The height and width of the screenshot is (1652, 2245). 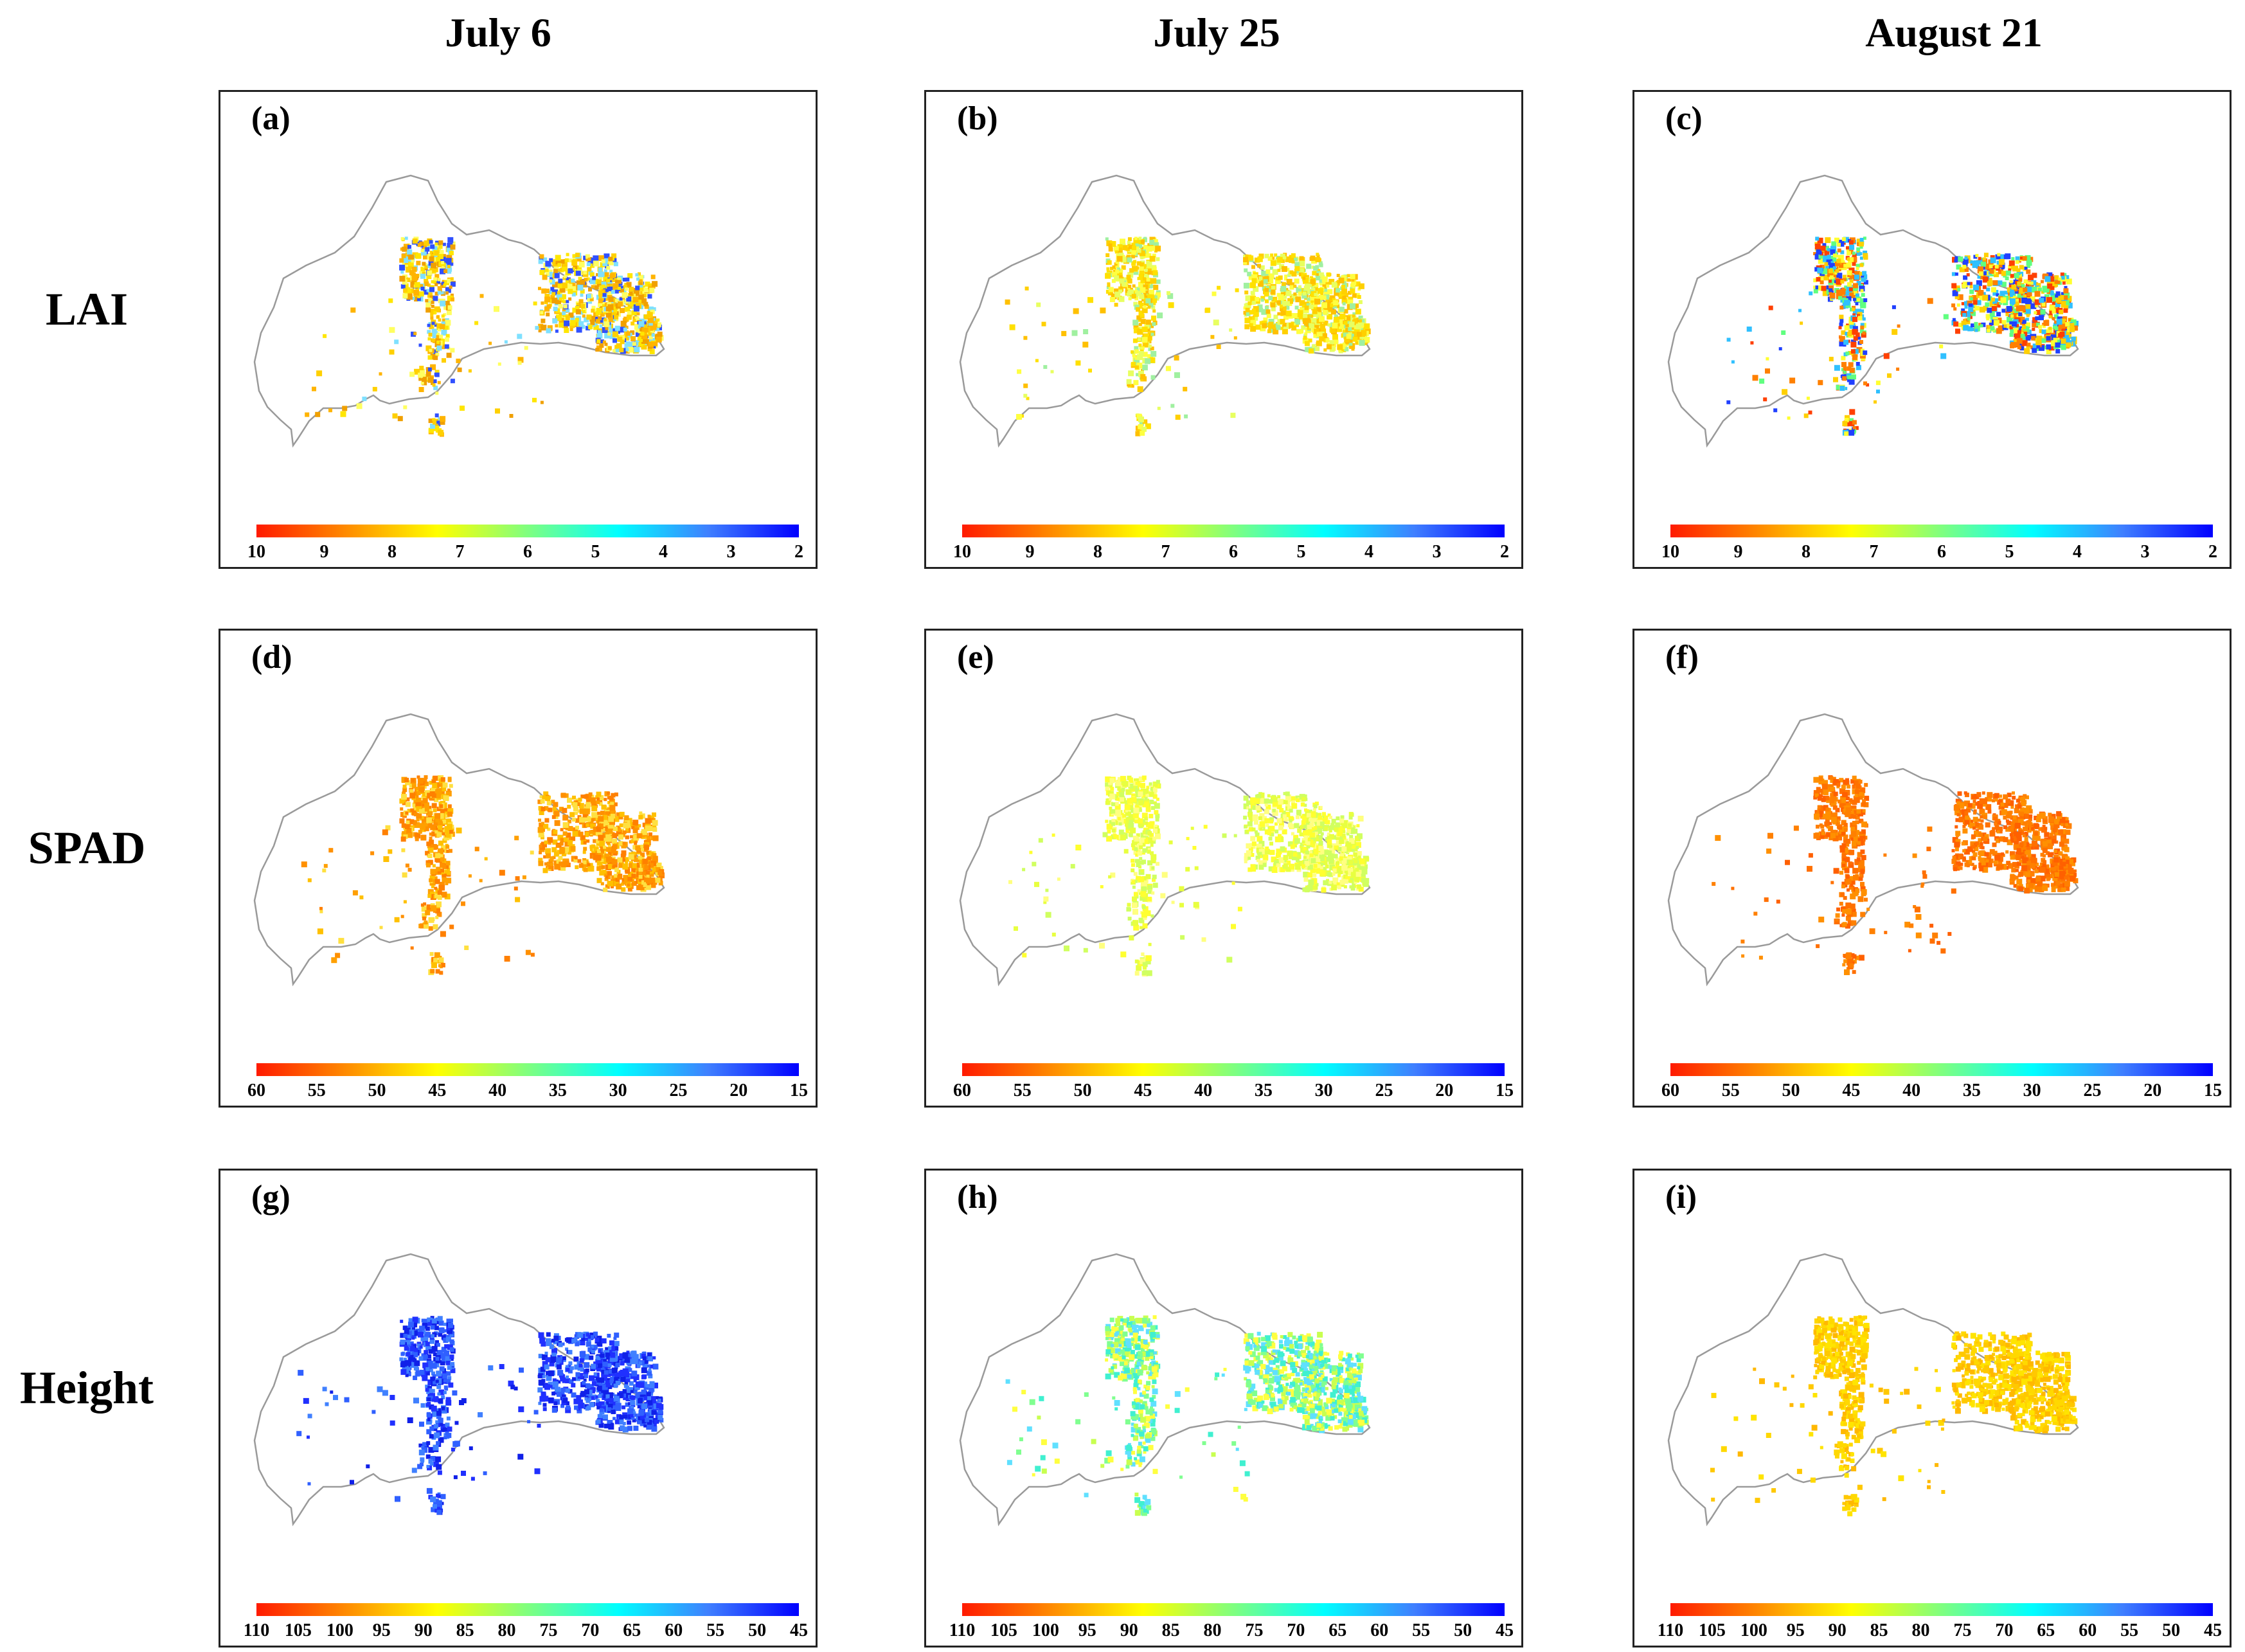 What do you see at coordinates (271, 1197) in the screenshot?
I see `panel-label: (g)` at bounding box center [271, 1197].